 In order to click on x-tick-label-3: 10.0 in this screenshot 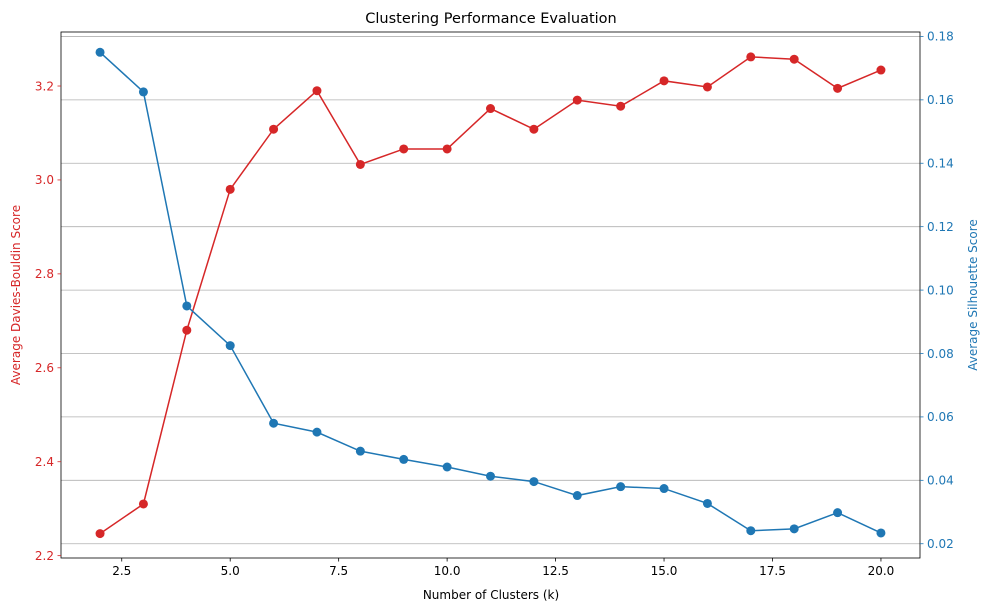, I will do `click(447, 571)`.